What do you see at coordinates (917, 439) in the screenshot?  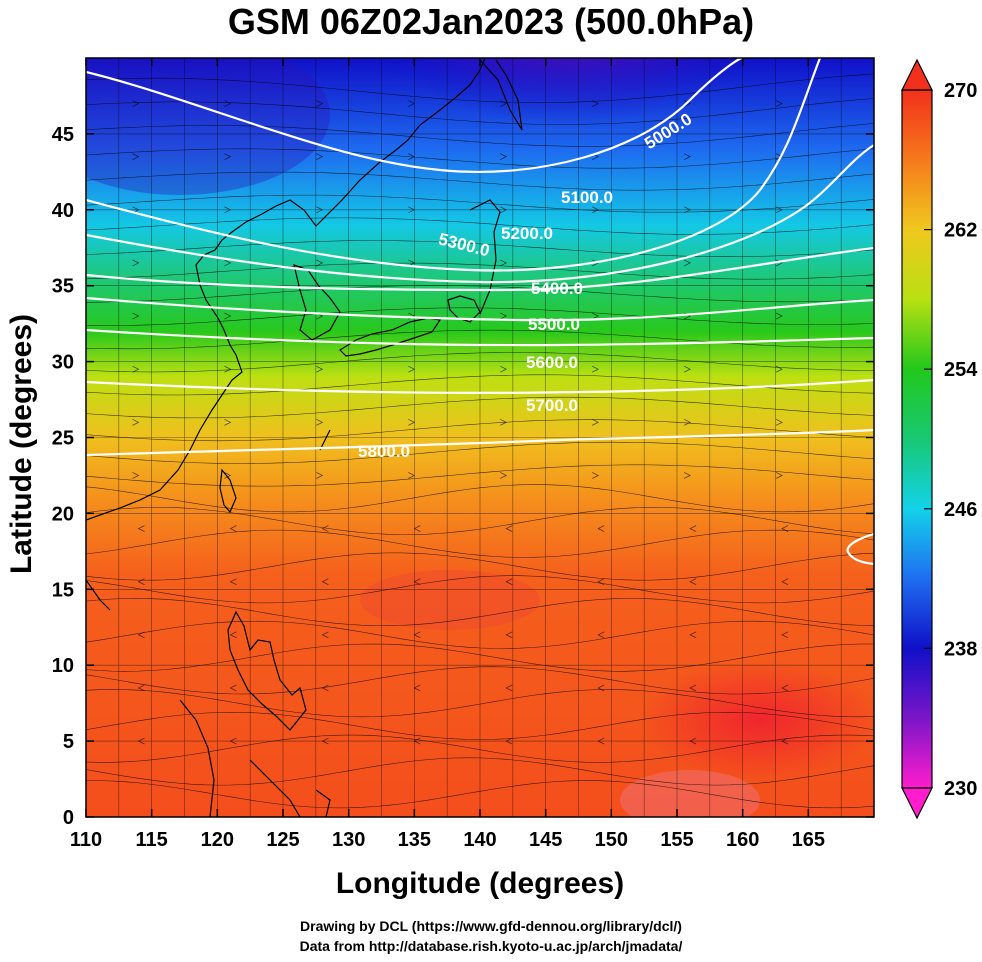 I see `colorbar-bar` at bounding box center [917, 439].